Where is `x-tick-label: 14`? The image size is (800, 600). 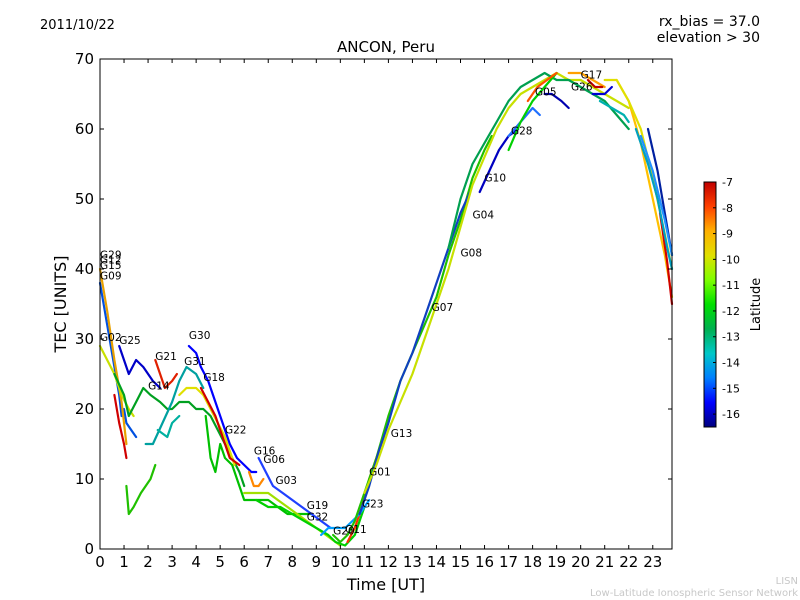 x-tick-label: 14 is located at coordinates (436, 562).